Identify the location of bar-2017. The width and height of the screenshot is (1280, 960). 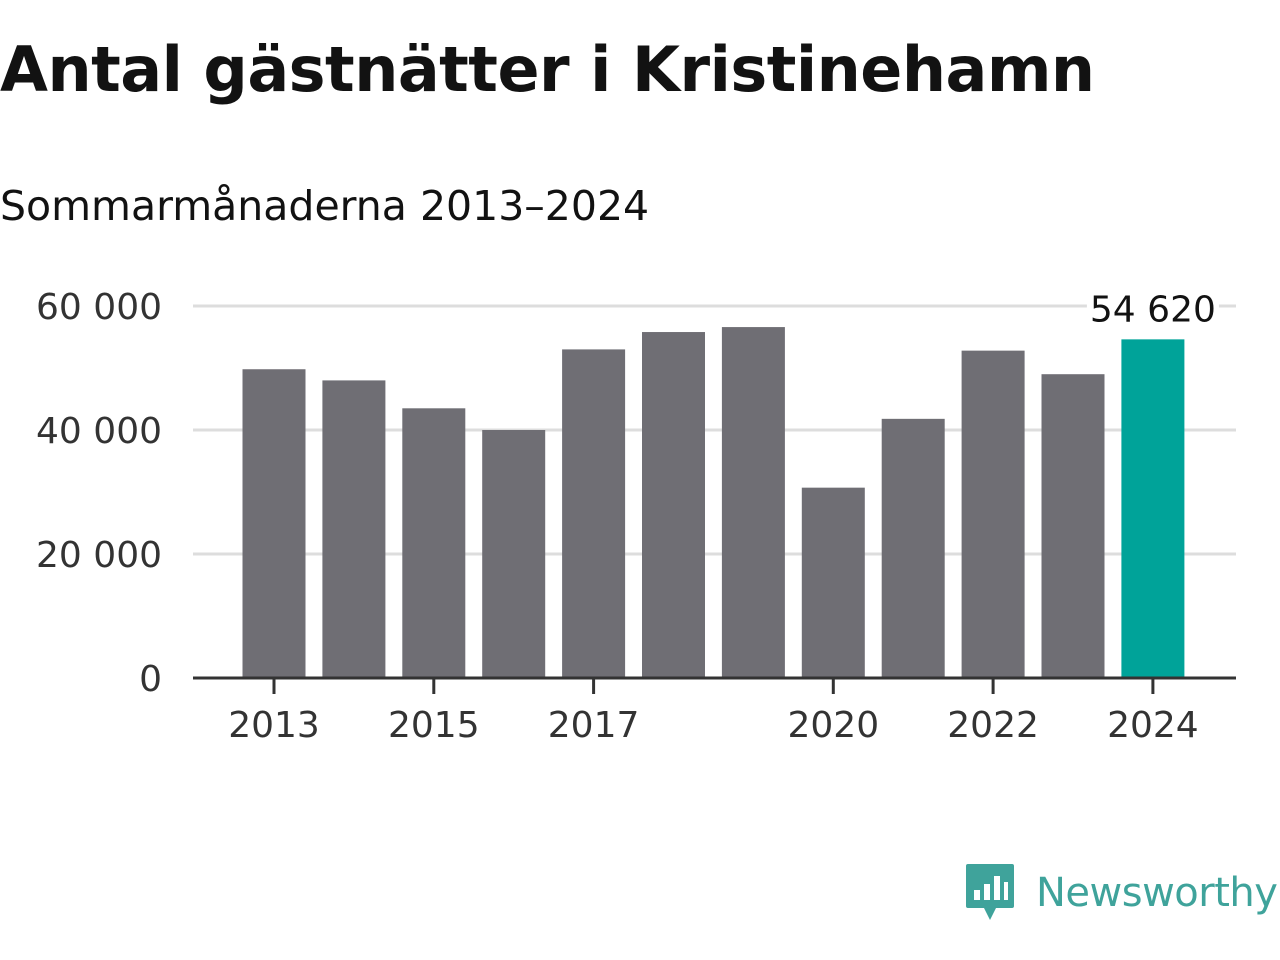
(594, 513).